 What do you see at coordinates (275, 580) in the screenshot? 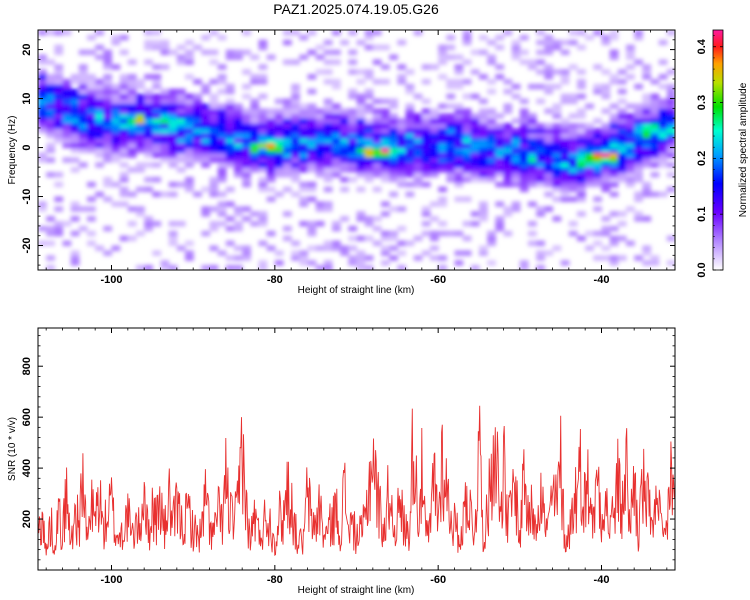
I see `snr-x-tick-label: -80` at bounding box center [275, 580].